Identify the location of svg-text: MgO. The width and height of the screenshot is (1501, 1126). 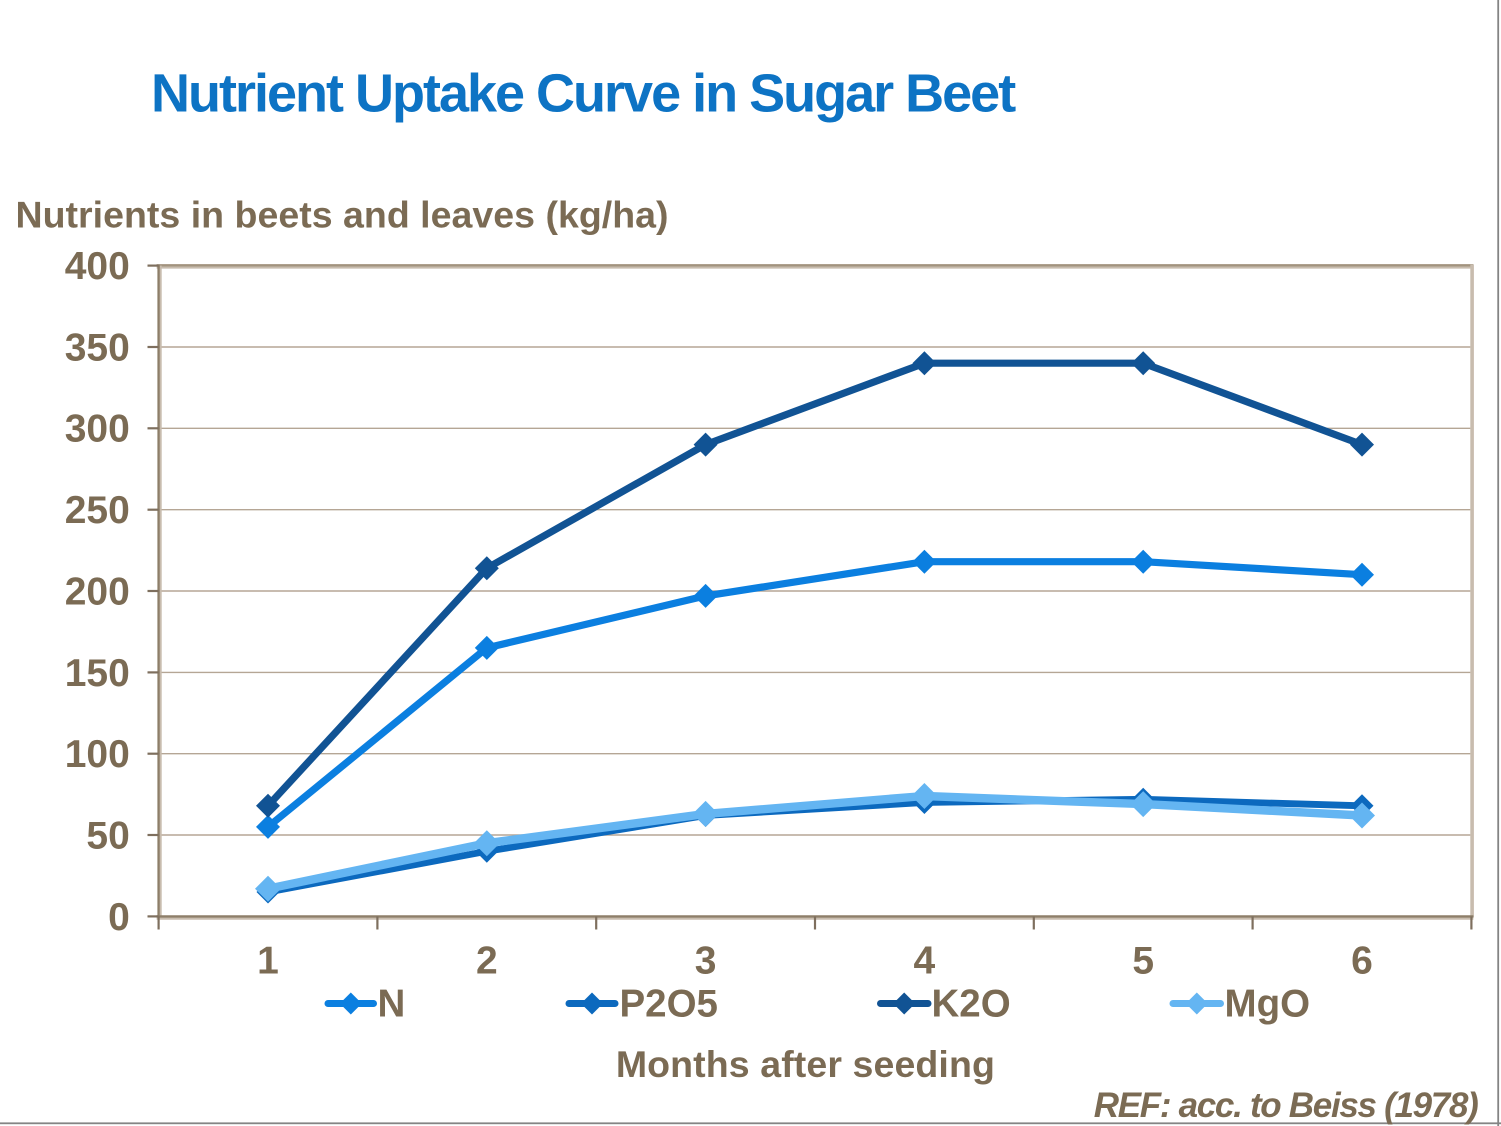
(1268, 1003).